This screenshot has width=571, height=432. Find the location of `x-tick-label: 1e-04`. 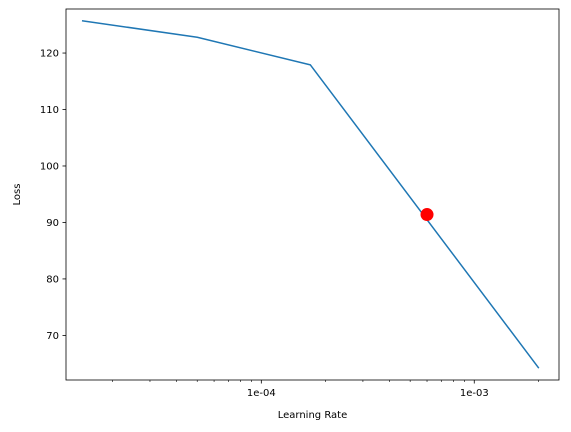

x-tick-label: 1e-04 is located at coordinates (261, 393).